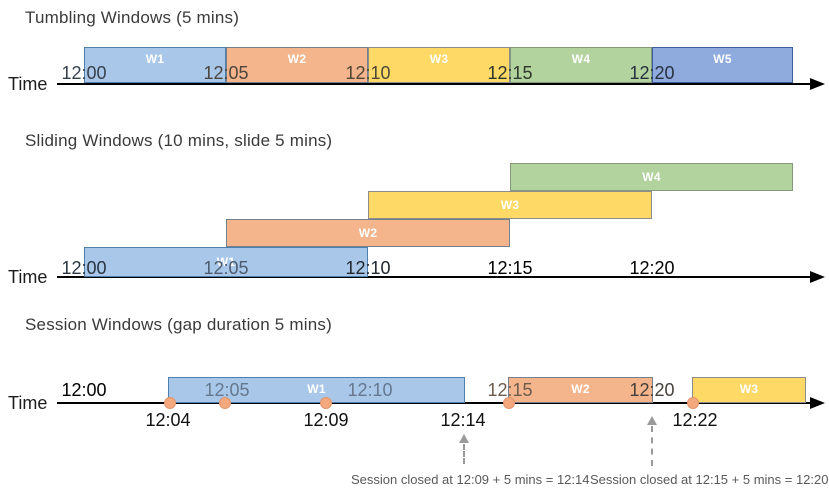 The image size is (829, 498). What do you see at coordinates (179, 140) in the screenshot?
I see `sliding-section-title: Sliding Windows (10 mins, slide 5 mins)` at bounding box center [179, 140].